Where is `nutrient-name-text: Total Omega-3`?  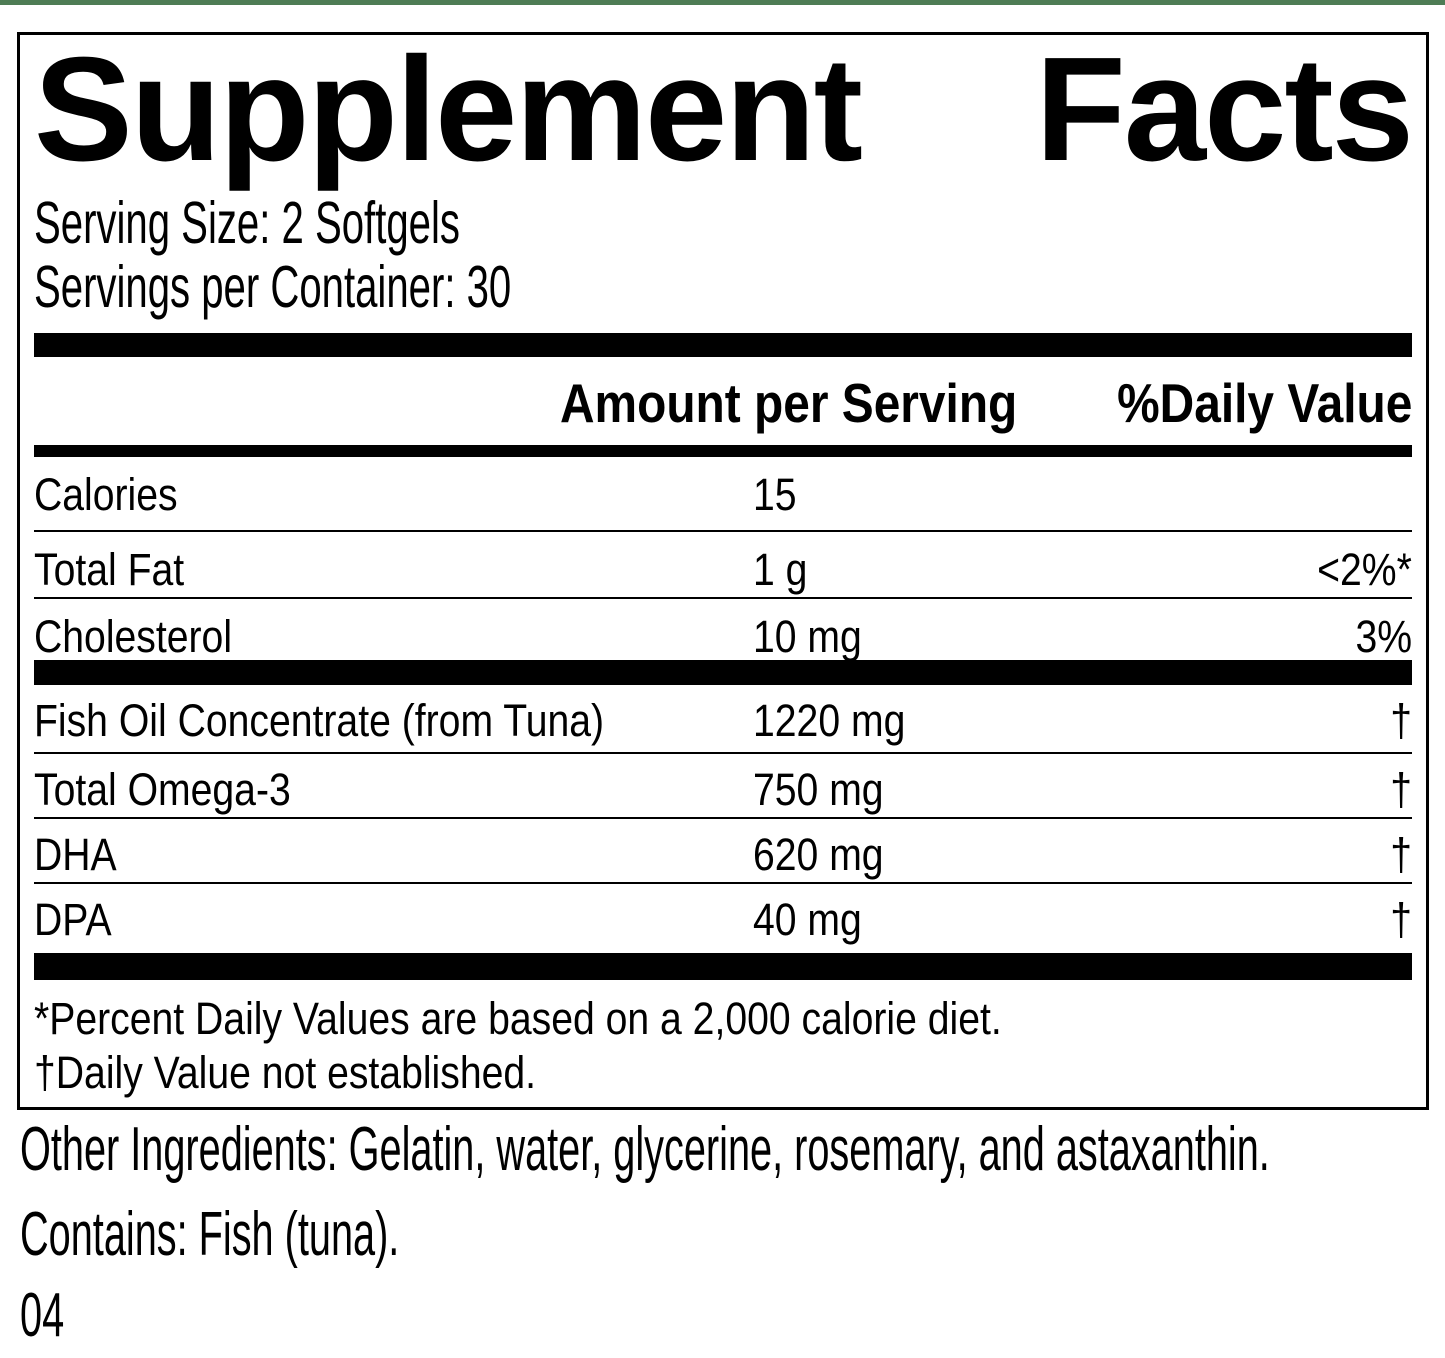 nutrient-name-text: Total Omega-3 is located at coordinates (162, 789).